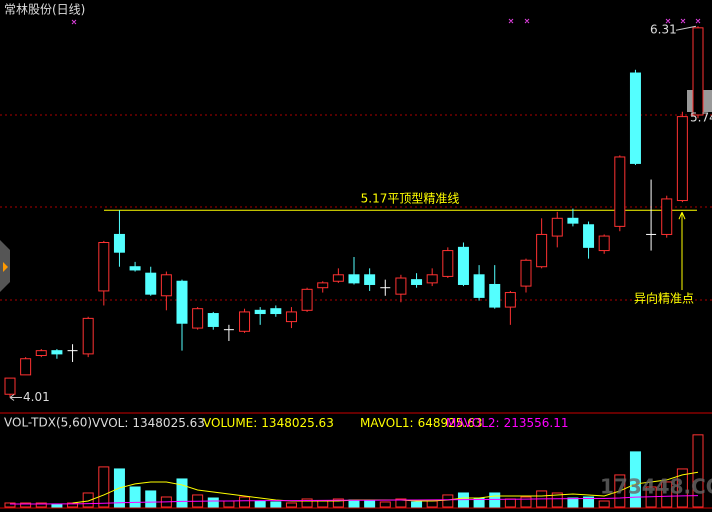 This screenshot has width=712, height=512. Describe the element at coordinates (387, 423) in the screenshot. I see `legend-name: MAVOL1:` at that location.